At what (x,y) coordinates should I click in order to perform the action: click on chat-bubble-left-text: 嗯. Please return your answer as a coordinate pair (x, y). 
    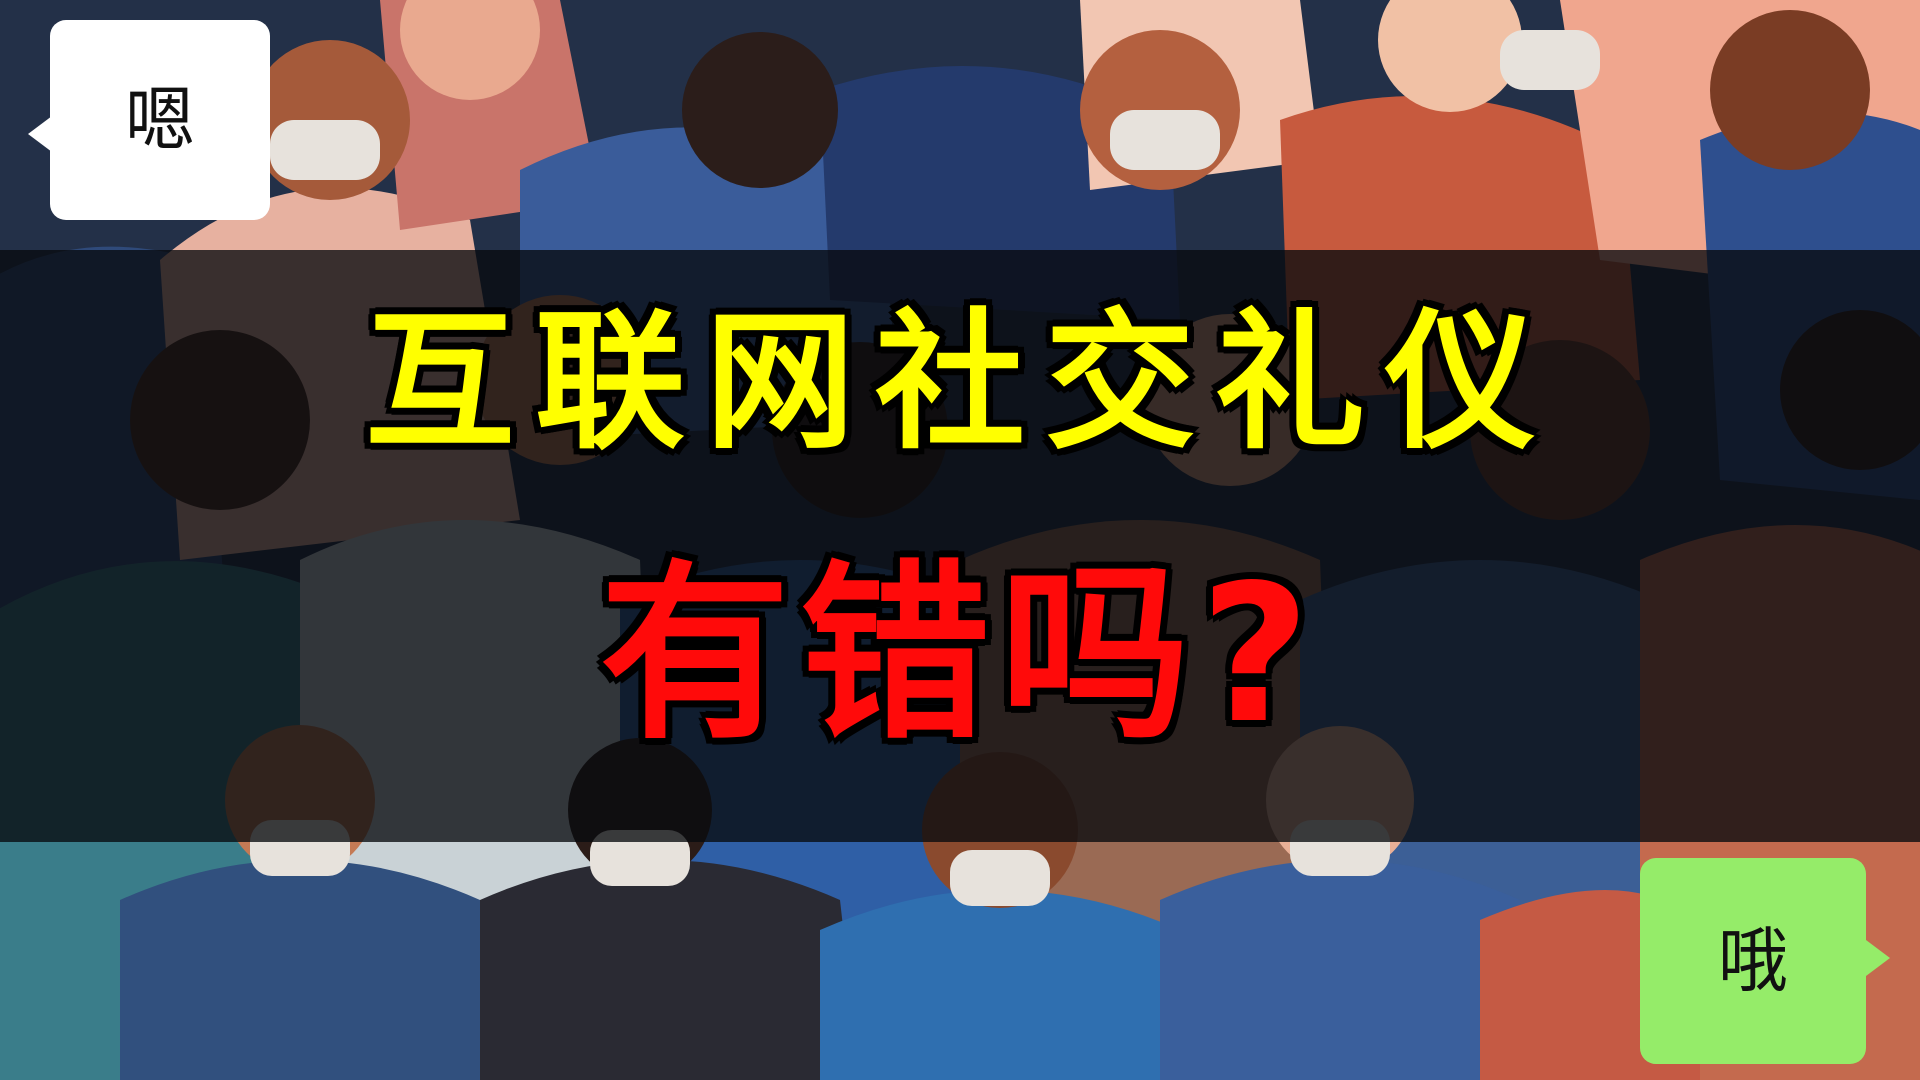
    Looking at the image, I should click on (160, 120).